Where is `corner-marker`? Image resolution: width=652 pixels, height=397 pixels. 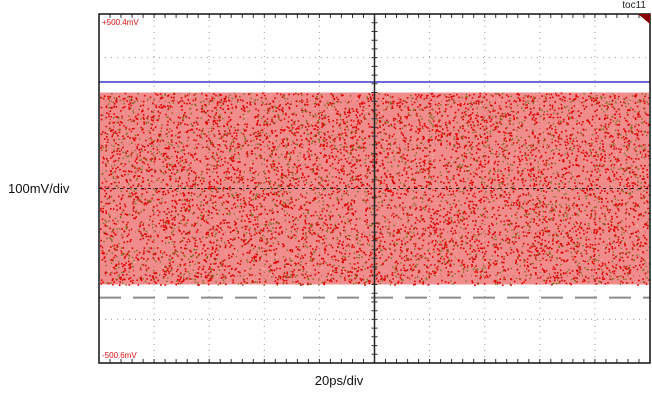
corner-marker is located at coordinates (644, 19).